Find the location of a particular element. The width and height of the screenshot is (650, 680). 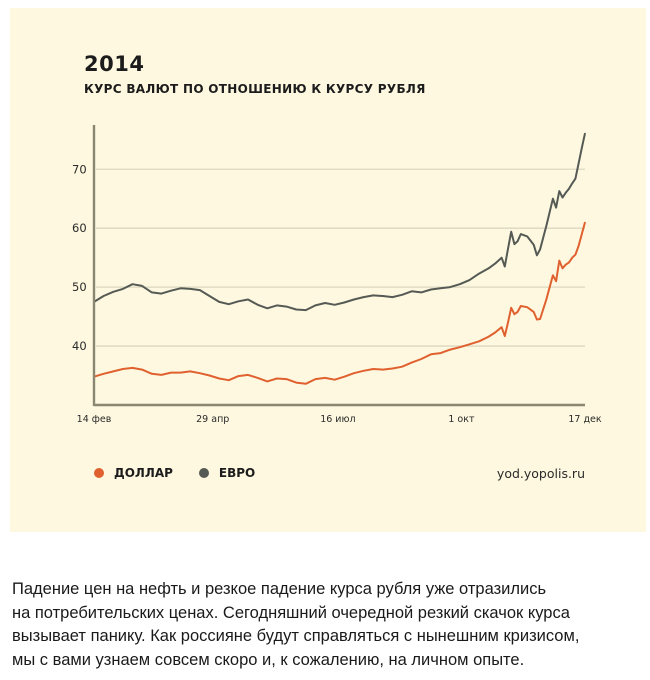

x-tick-label: 17 дек is located at coordinates (585, 419).